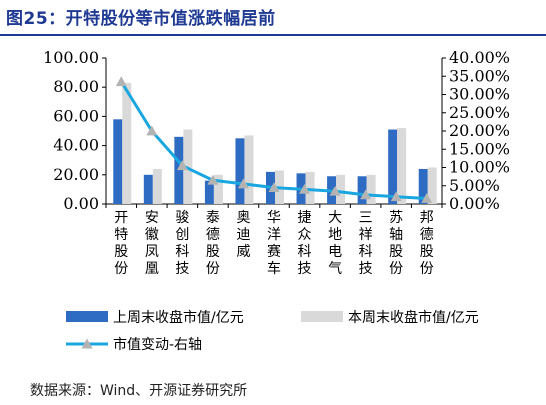 Image resolution: width=546 pixels, height=405 pixels. I want to click on left-tick-label: 20.00, so click(76, 174).